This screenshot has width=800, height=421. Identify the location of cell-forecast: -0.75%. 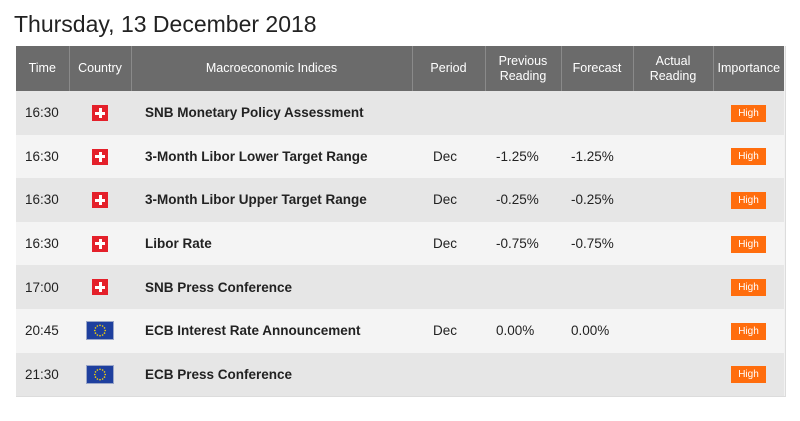
(597, 243).